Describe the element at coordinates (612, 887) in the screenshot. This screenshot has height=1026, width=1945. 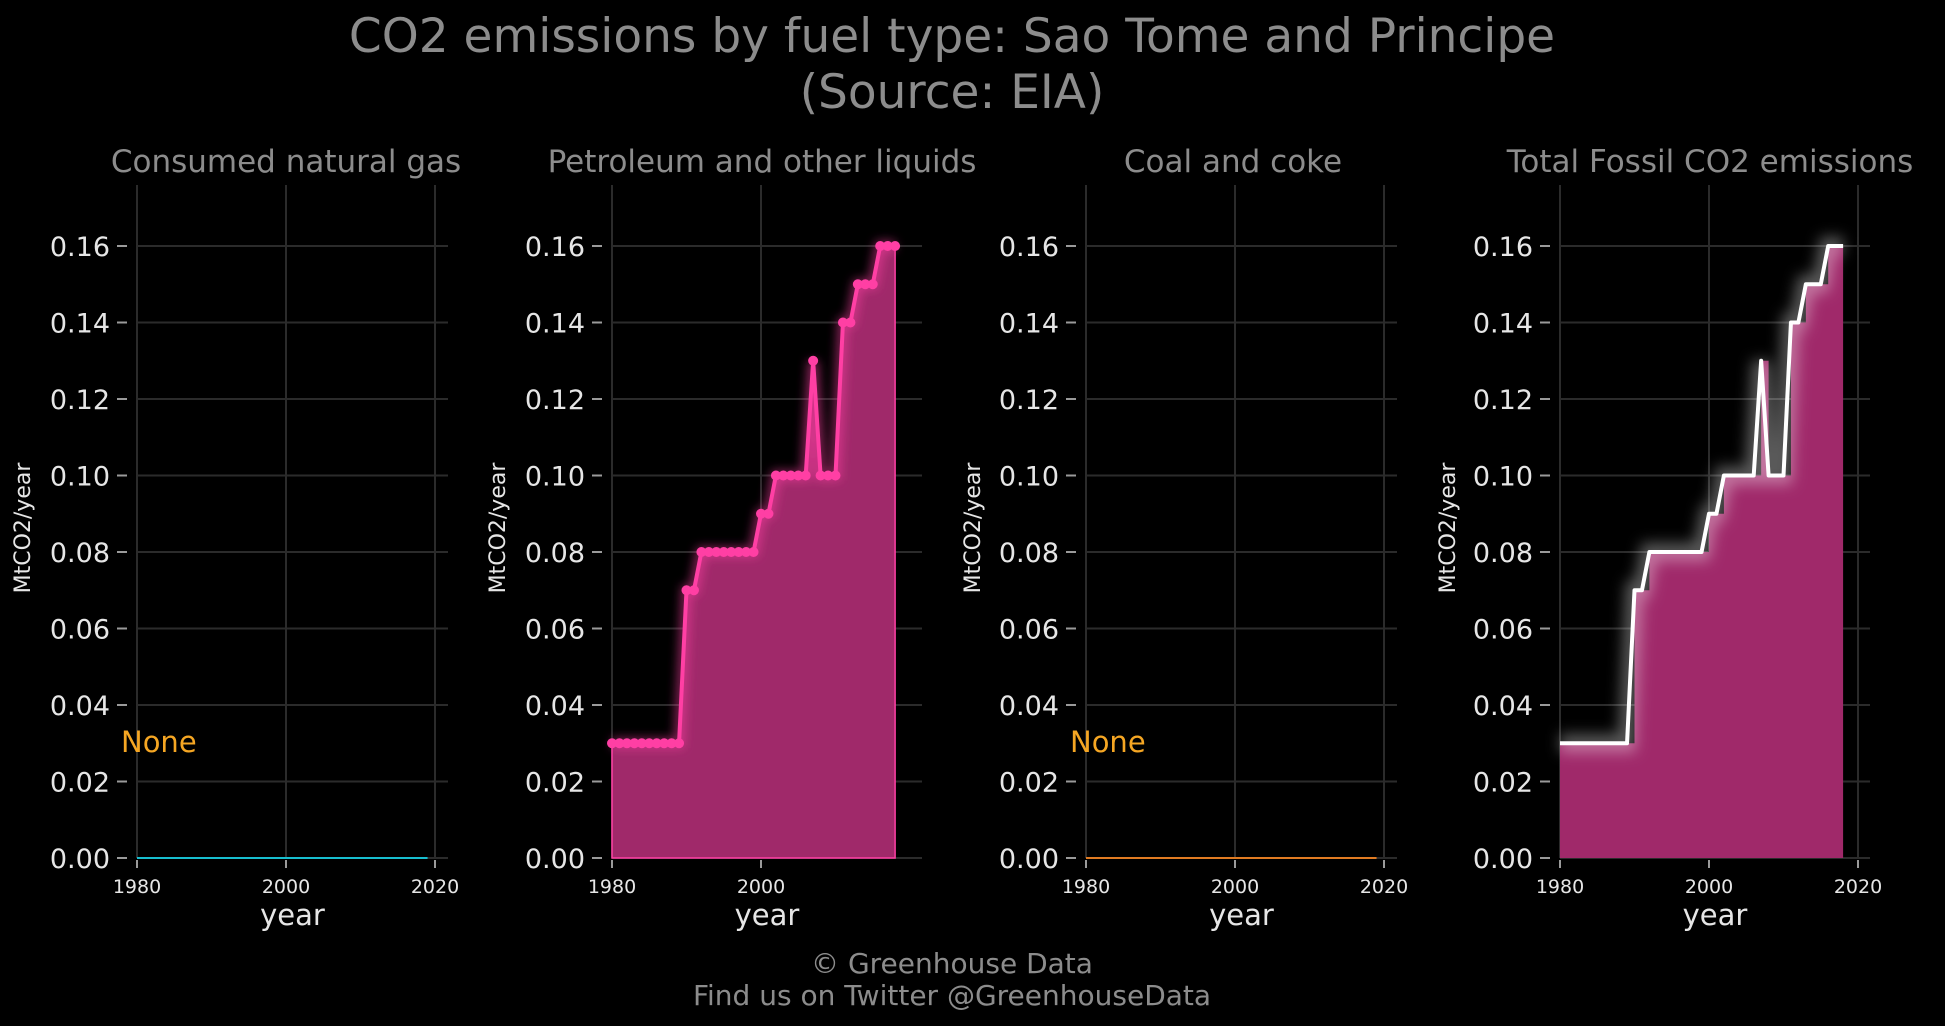
I see `panel-petroleum-xtick-label: 1980` at that location.